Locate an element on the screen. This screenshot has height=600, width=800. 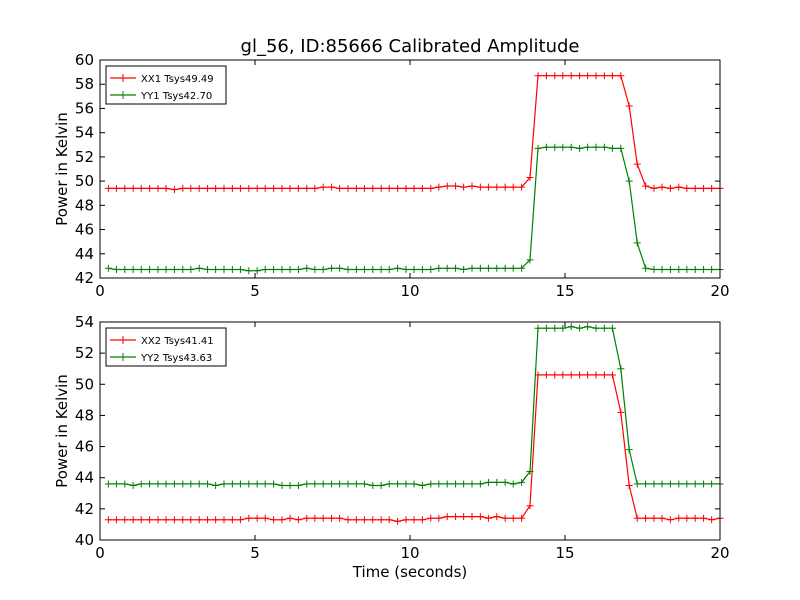
legend-entry: XX2 Tsys41.41 is located at coordinates (162, 341).